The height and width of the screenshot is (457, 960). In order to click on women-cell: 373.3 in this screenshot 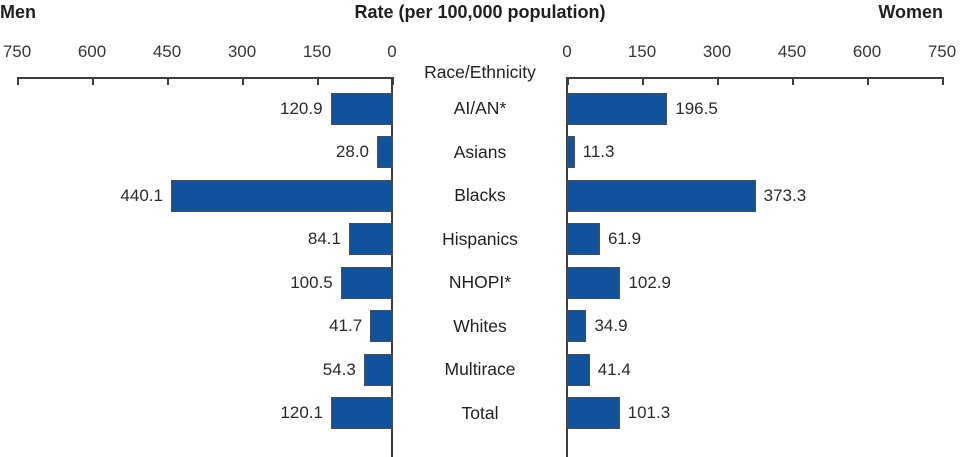, I will do `click(755, 196)`.